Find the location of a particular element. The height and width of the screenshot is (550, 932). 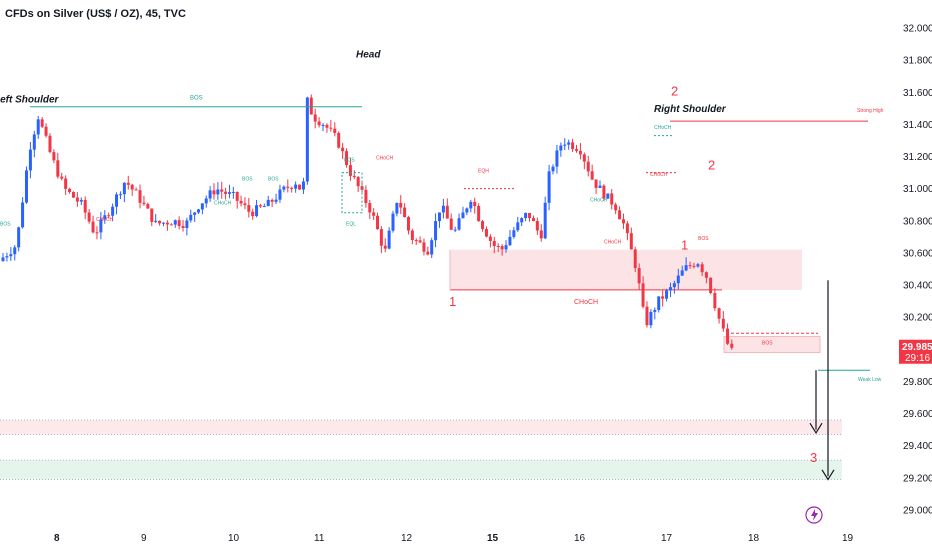

y-tick-label: 31.400 is located at coordinates (917, 125).